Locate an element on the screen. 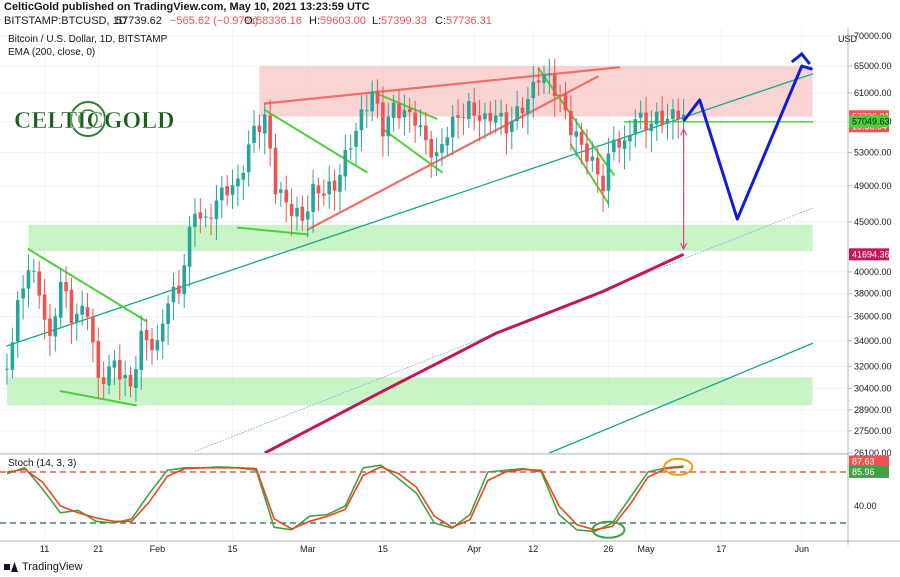 This screenshot has height=577, width=900. y-tick-label: 53000.00 is located at coordinates (873, 153).